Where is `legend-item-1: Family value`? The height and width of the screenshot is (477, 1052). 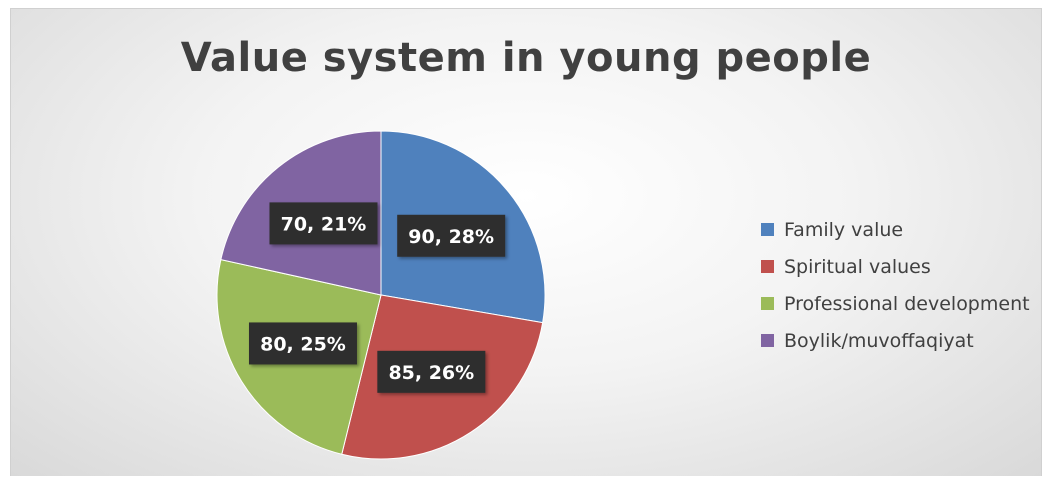
legend-item-1: Family value is located at coordinates (895, 229).